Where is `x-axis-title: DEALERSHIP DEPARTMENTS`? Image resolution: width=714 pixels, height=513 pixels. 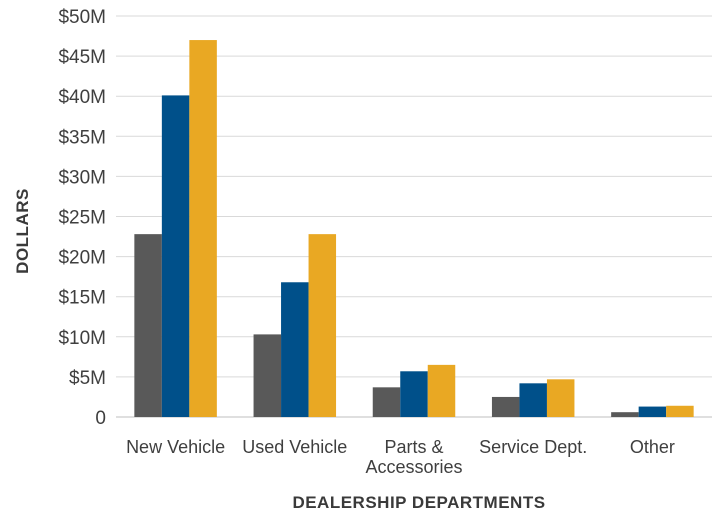
x-axis-title: DEALERSHIP DEPARTMENTS is located at coordinates (418, 502).